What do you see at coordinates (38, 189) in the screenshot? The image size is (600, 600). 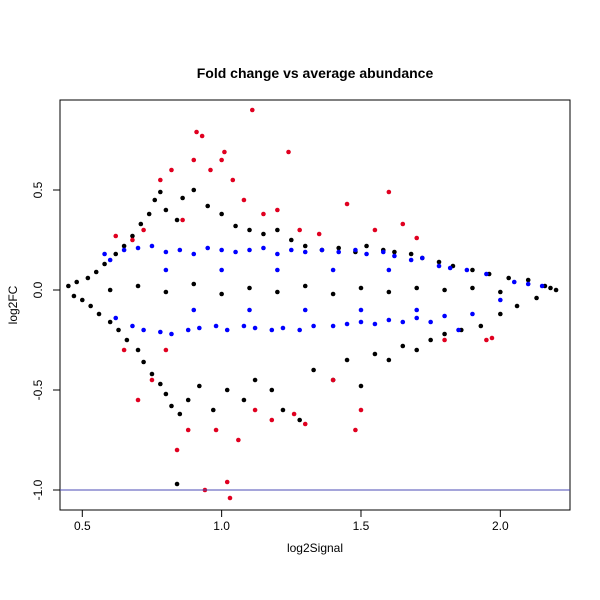 I see `y-tick-label-3: 0.5` at bounding box center [38, 189].